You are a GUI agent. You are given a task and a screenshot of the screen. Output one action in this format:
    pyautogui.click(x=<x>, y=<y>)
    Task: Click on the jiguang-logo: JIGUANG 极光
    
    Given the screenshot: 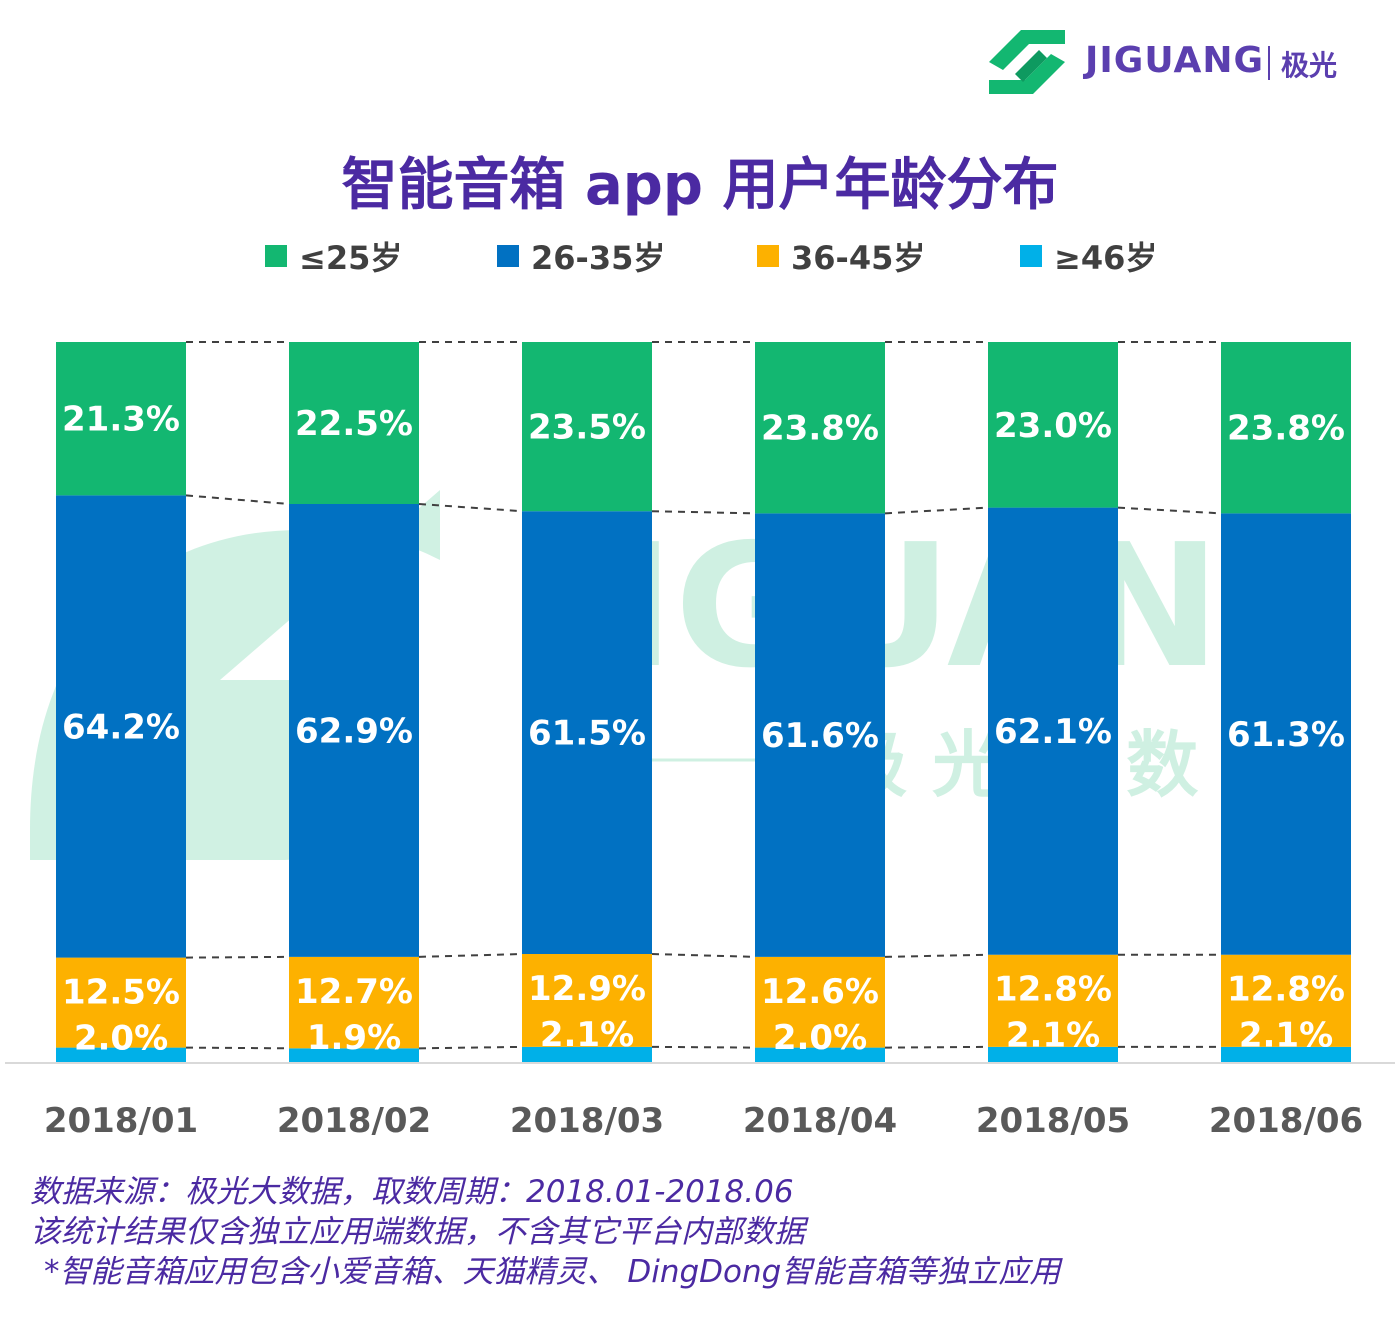 What is the action you would take?
    pyautogui.click(x=1175, y=62)
    